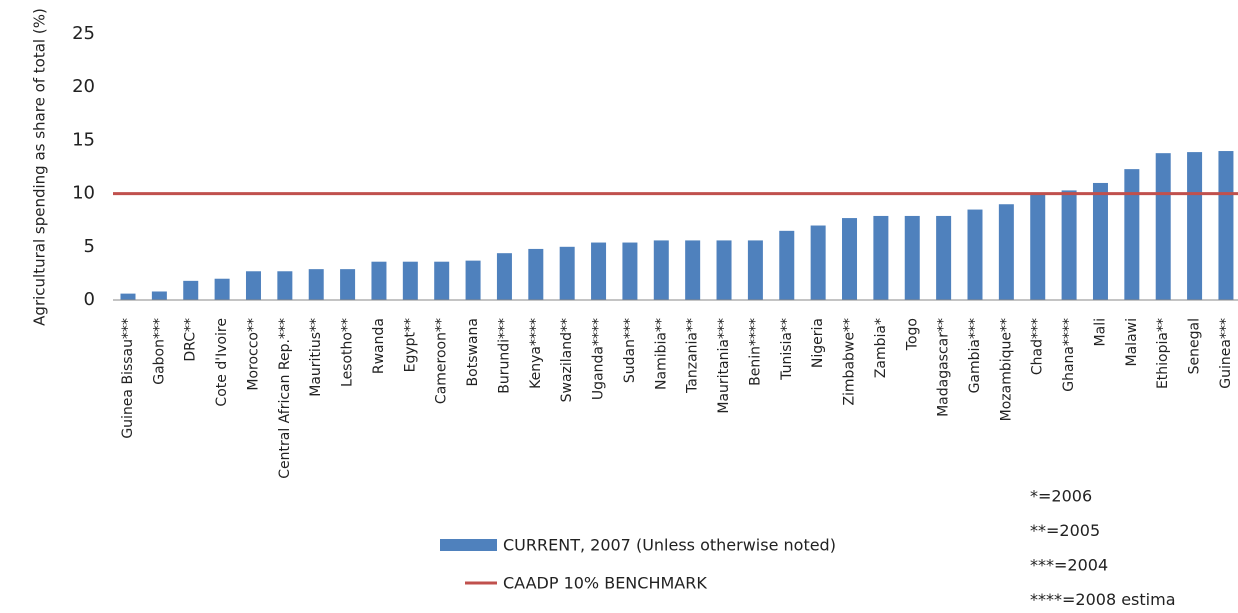 This screenshot has height=613, width=1238. I want to click on x-tick-label: Swaziland**, so click(567, 360).